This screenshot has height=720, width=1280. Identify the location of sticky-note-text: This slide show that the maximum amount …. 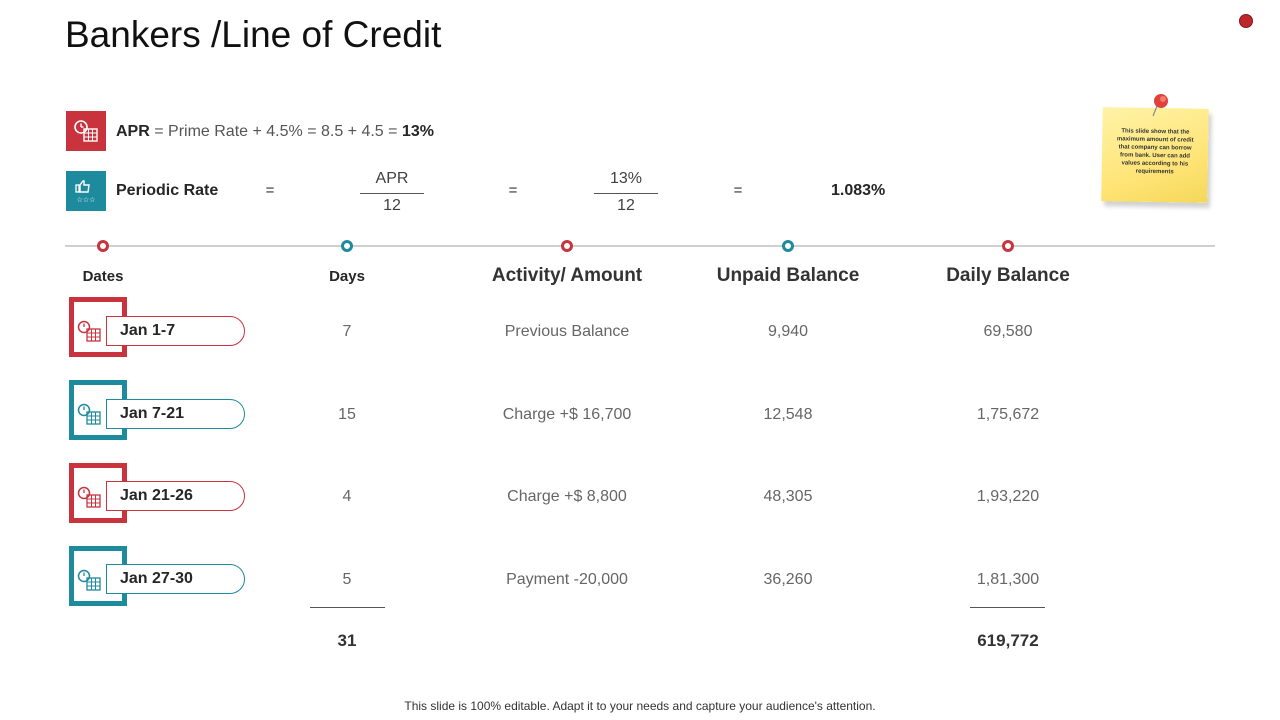
(1155, 152).